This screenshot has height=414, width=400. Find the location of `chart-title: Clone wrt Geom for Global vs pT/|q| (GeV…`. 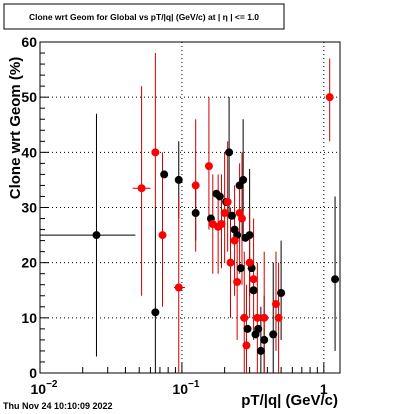

chart-title: Clone wrt Geom for Global vs pT/|q| (GeV… is located at coordinates (144, 17).